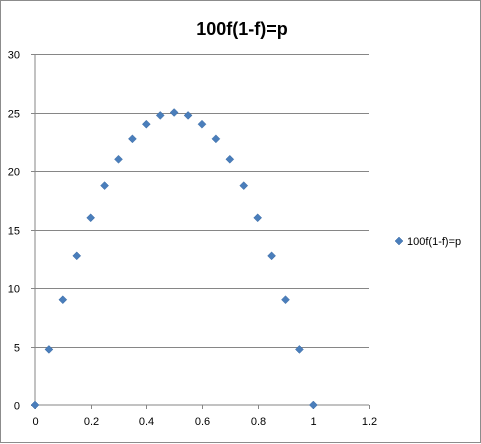  I want to click on x-tick-label: 0.6, so click(202, 422).